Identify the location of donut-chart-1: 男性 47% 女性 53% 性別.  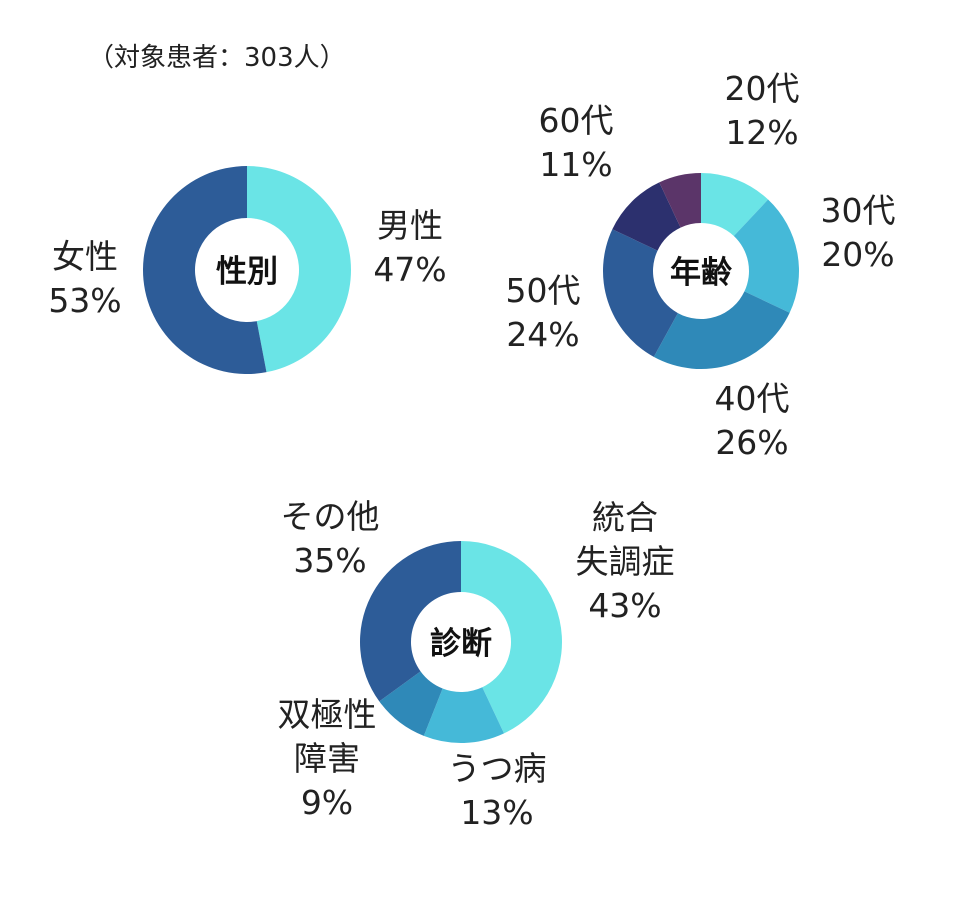
(247, 270).